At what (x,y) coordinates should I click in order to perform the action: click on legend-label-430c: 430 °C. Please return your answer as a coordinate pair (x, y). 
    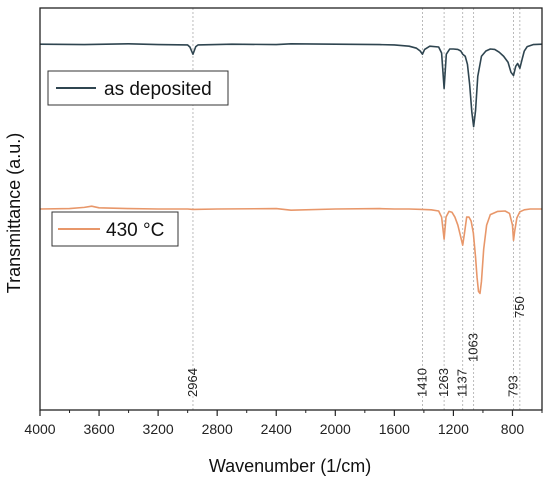
    Looking at the image, I should click on (135, 230).